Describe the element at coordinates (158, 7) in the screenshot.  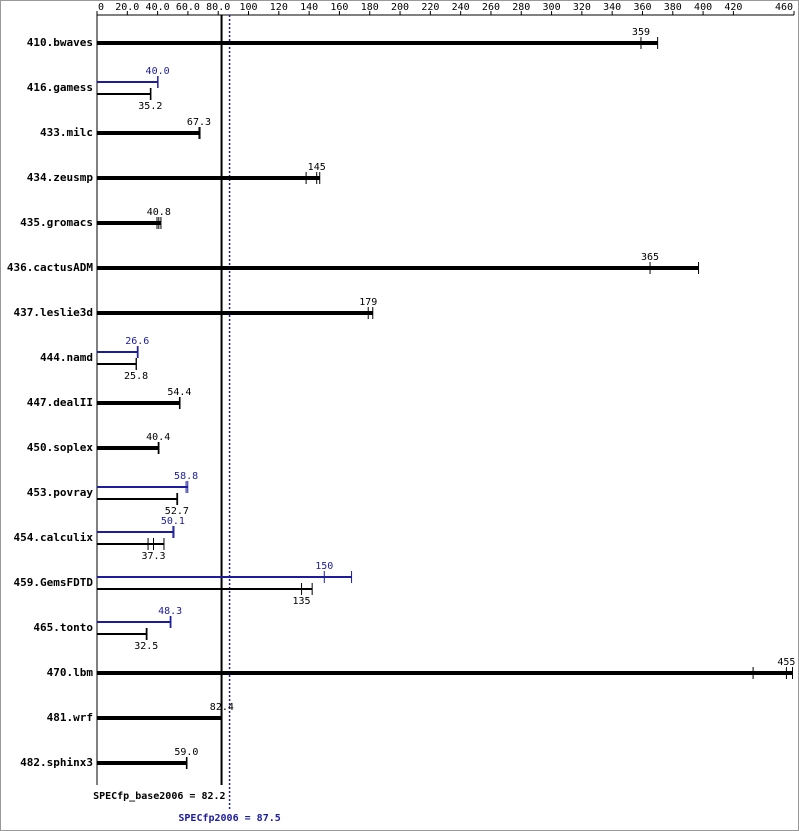
I see `x-tick-label: 40.0` at that location.